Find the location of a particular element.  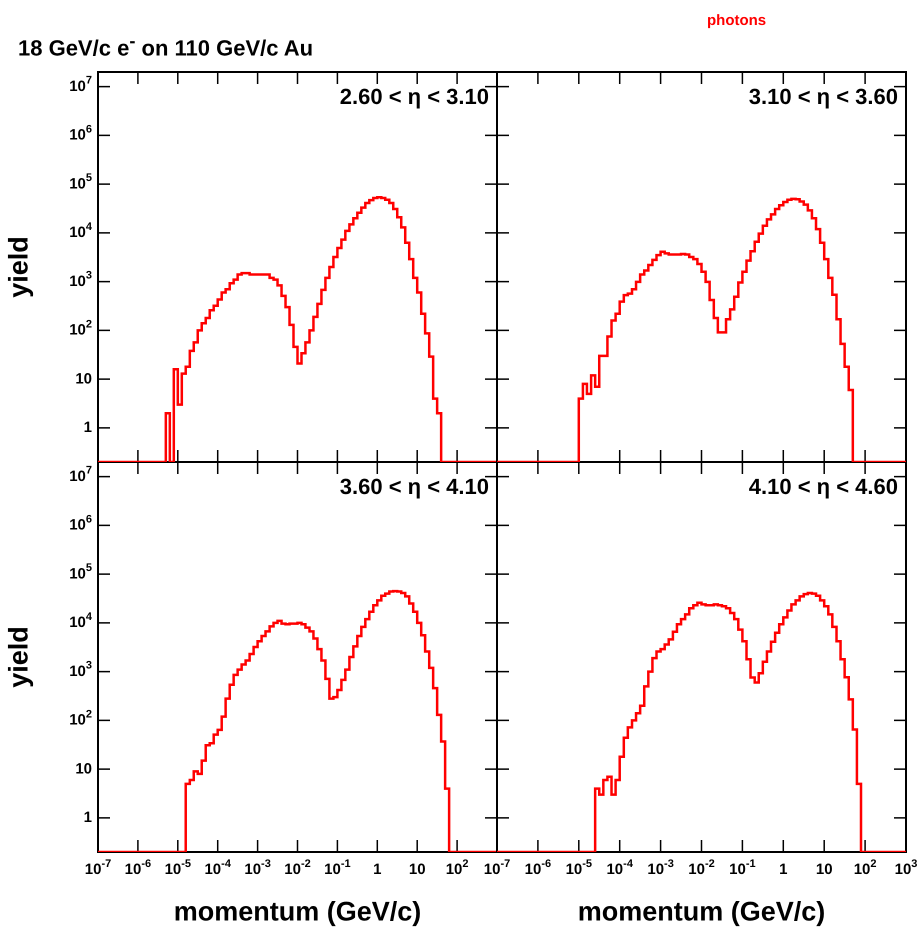

annotation: 2.60 < η < 3.10 is located at coordinates (414, 97).